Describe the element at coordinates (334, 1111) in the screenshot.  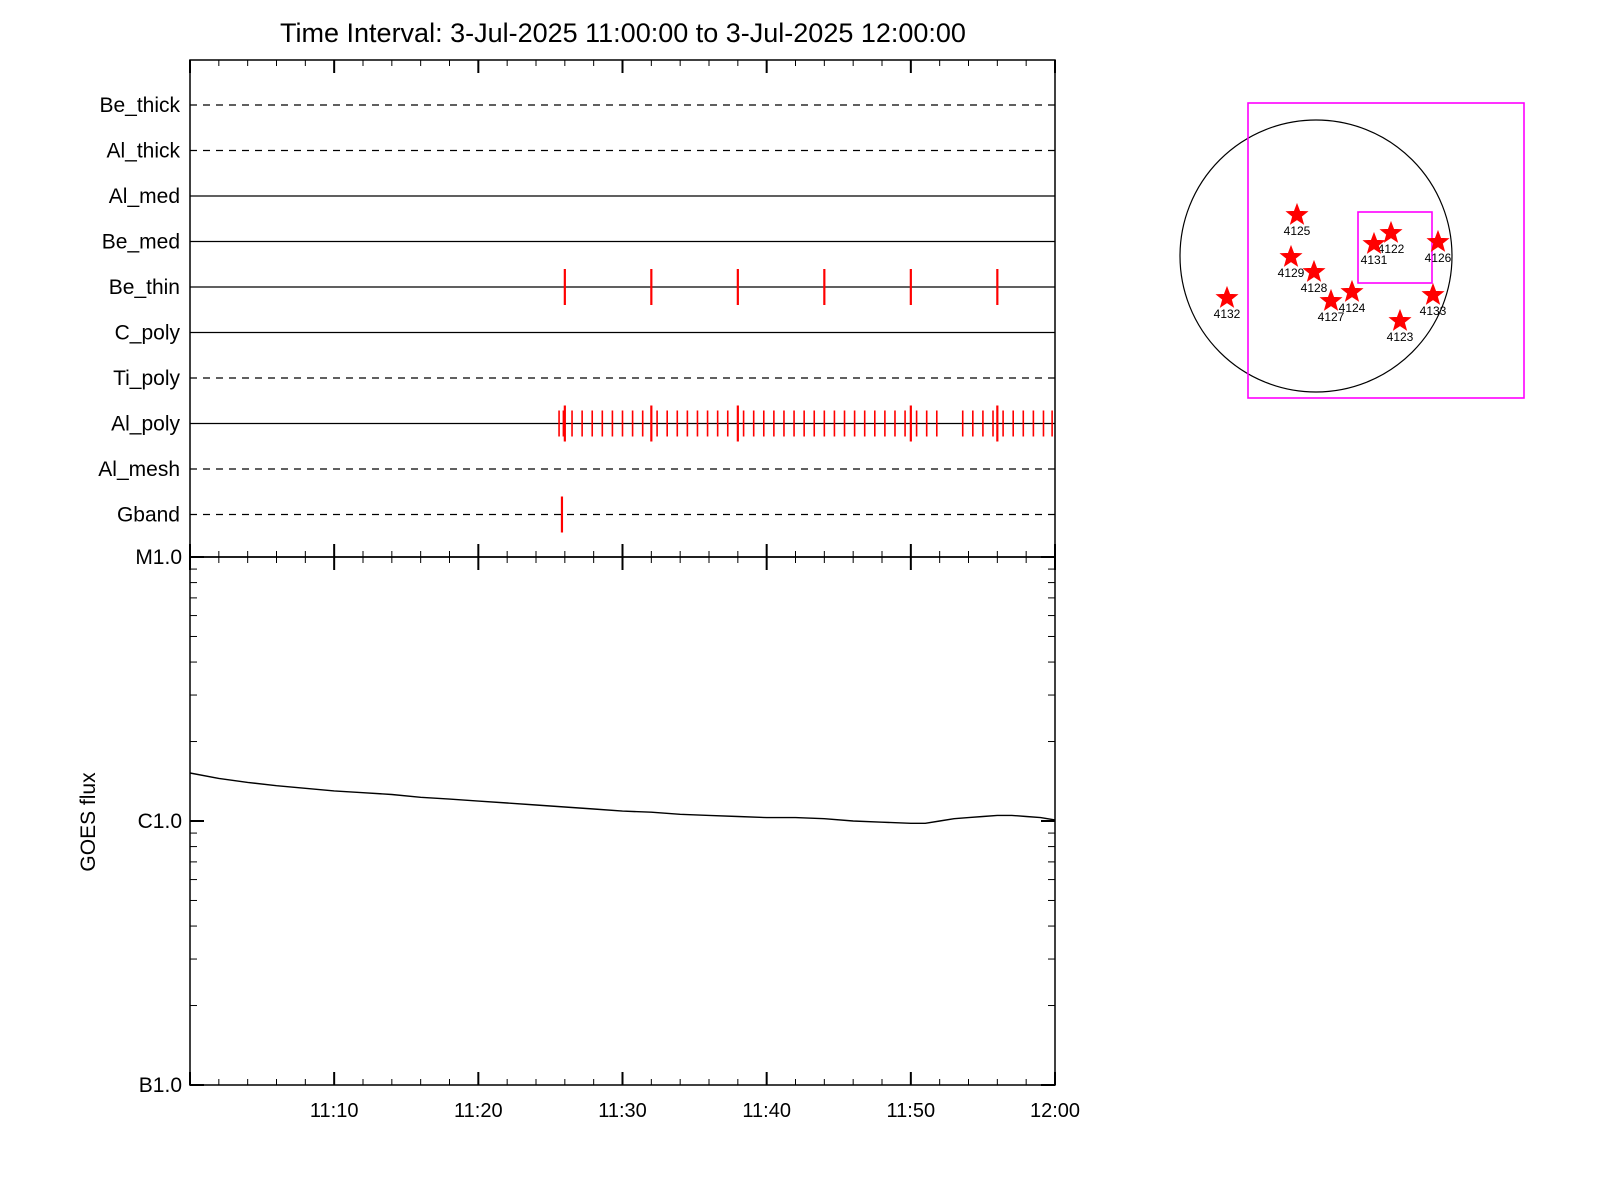
I see `x-tick-label: 11:10` at that location.